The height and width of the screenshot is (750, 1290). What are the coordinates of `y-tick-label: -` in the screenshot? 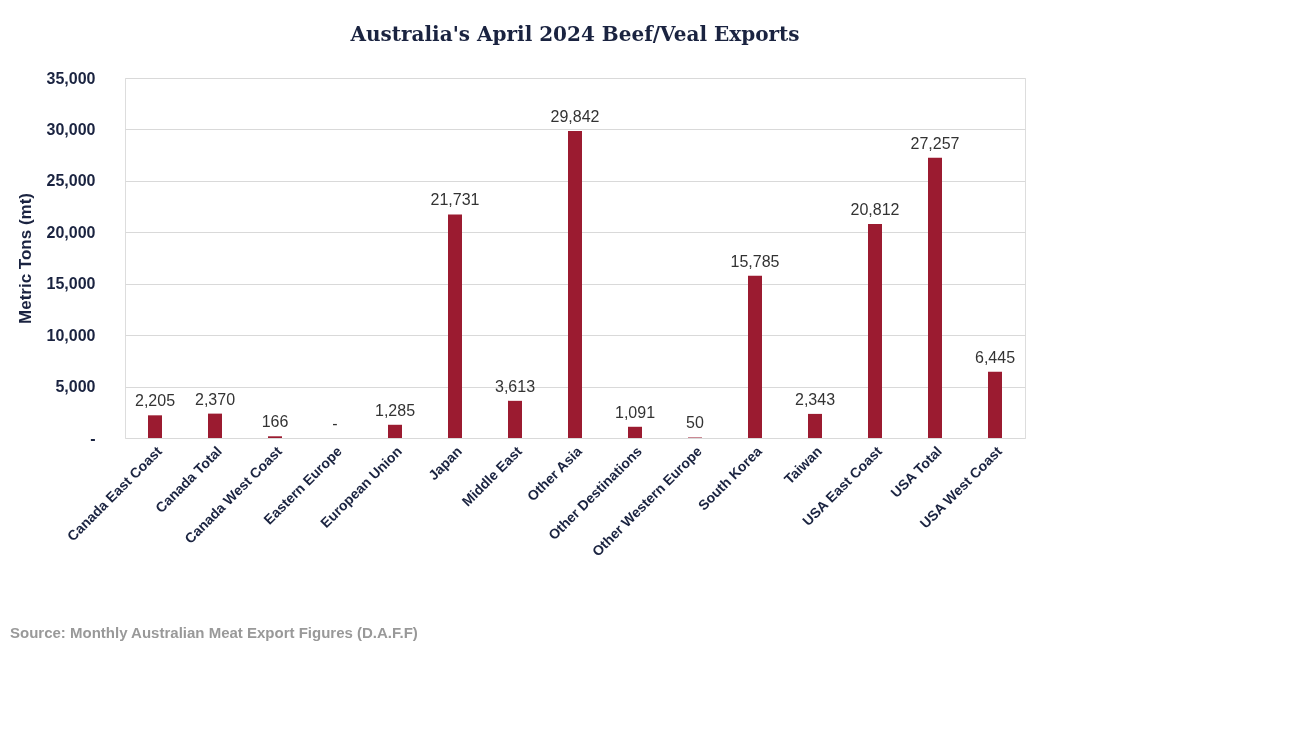 It's located at (93, 438).